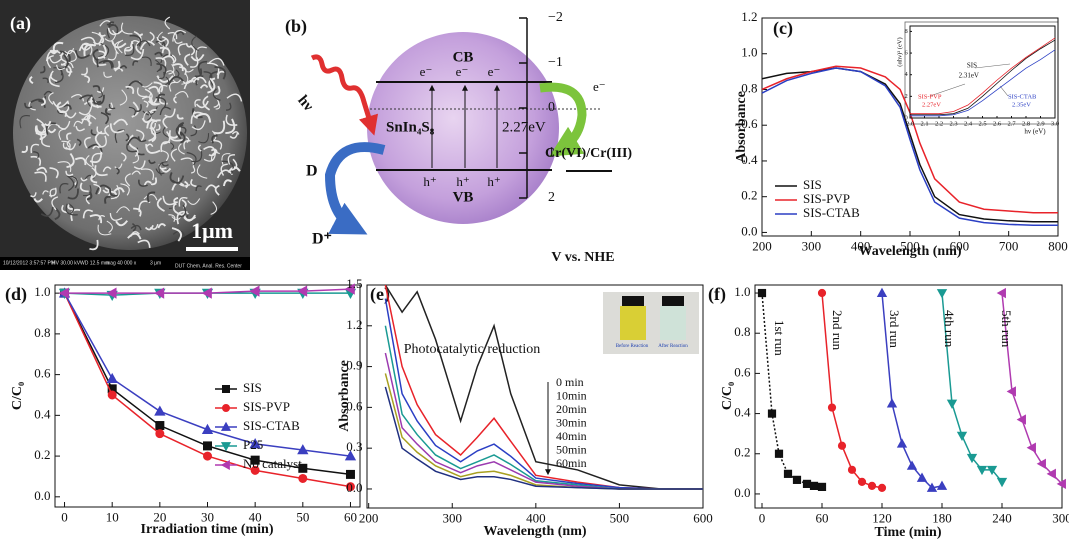 The height and width of the screenshot is (542, 1069). Describe the element at coordinates (906, 74) in the screenshot. I see `y-tick-label: 4` at that location.